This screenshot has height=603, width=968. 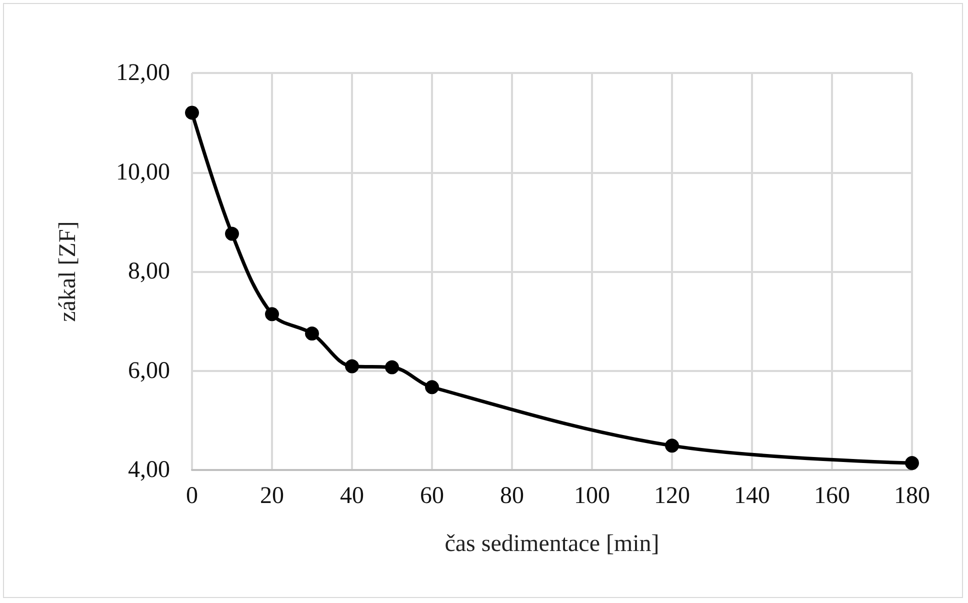 What do you see at coordinates (512, 496) in the screenshot?
I see `x-tick-label: 80` at bounding box center [512, 496].